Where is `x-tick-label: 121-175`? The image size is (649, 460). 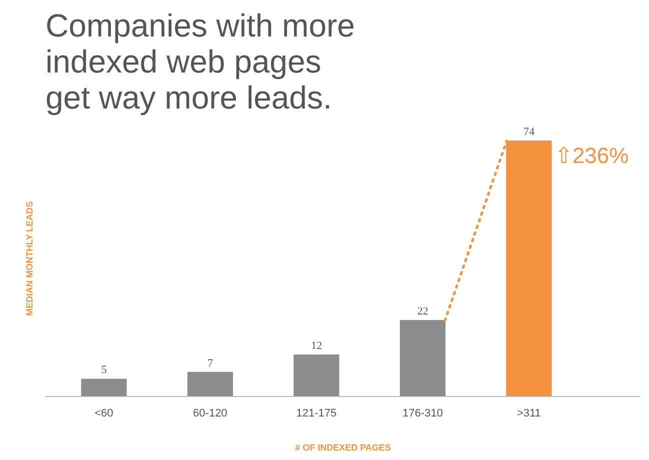 x-tick-label: 121-175 is located at coordinates (316, 414).